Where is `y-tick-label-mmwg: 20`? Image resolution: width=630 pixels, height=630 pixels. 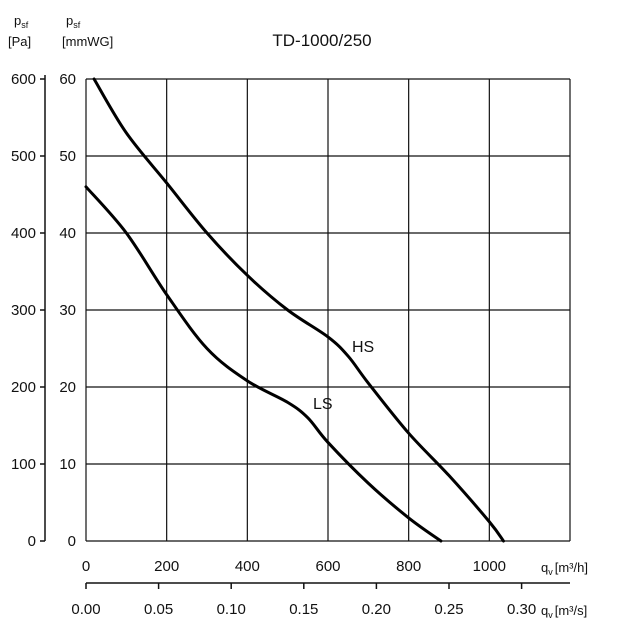 y-tick-label-mmwg: 20 is located at coordinates (67, 387).